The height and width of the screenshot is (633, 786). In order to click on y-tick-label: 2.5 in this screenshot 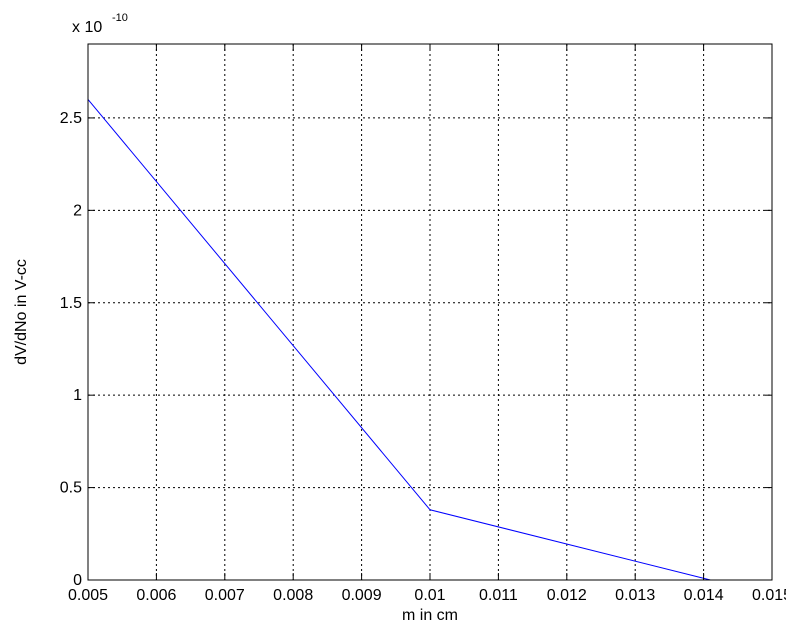, I will do `click(71, 118)`.